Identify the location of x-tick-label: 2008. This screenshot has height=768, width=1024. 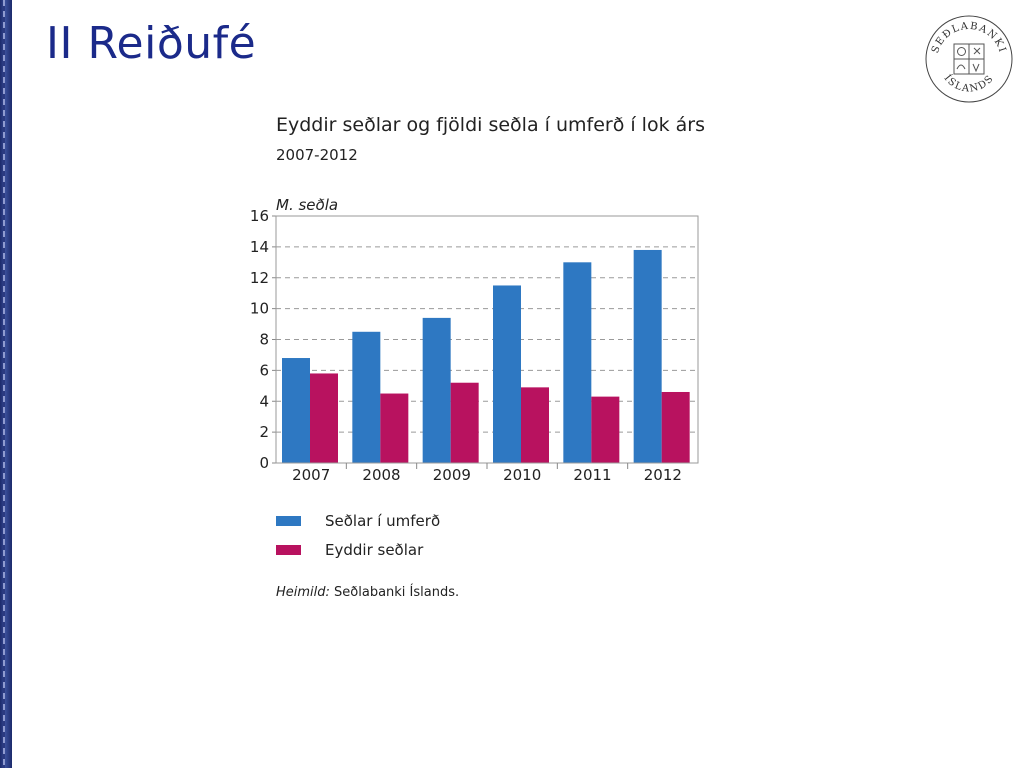
(381, 475).